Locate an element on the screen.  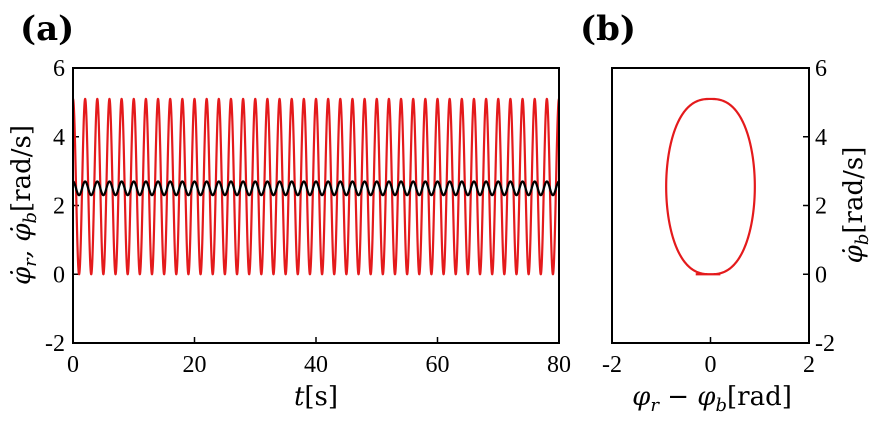
panel-b-ytick-label: 0 is located at coordinates (821, 275).